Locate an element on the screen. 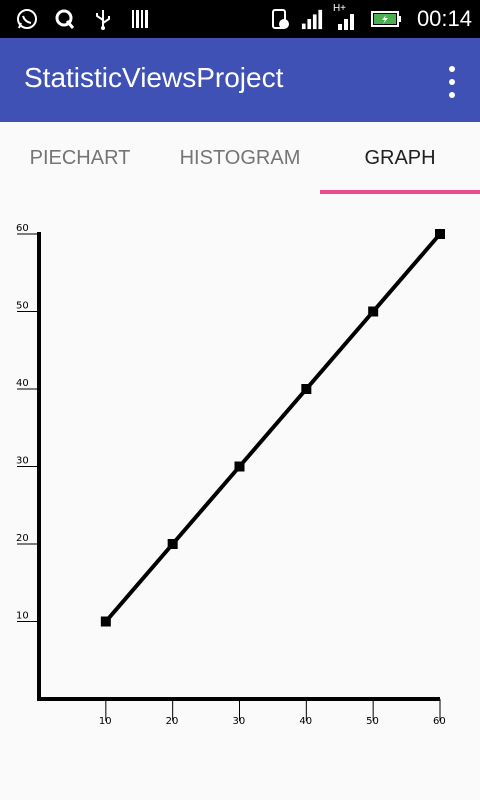 This screenshot has width=480, height=800. app-title: StatisticViewsProject is located at coordinates (154, 77).